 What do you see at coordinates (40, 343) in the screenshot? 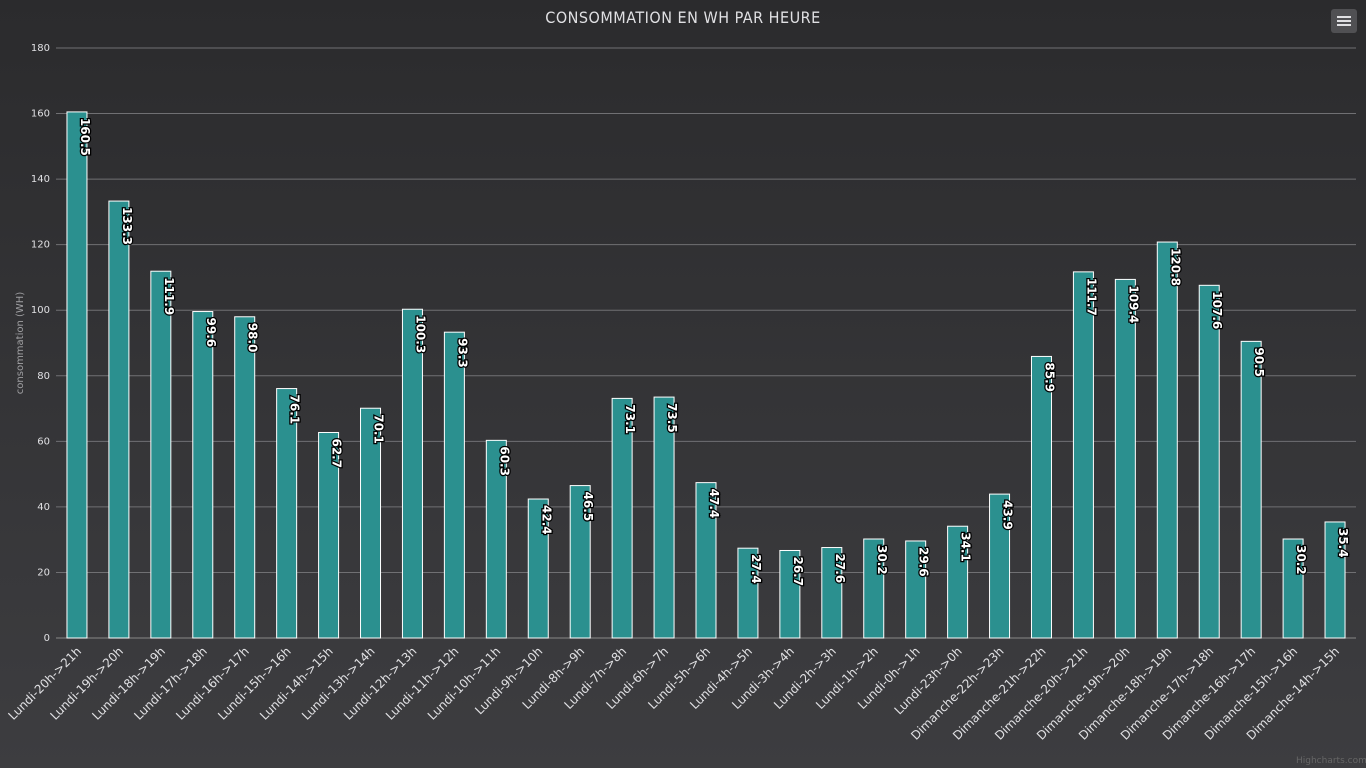
I see `y-axis-ticks: 0 20 40 60 80 100 120 140 160 180` at bounding box center [40, 343].